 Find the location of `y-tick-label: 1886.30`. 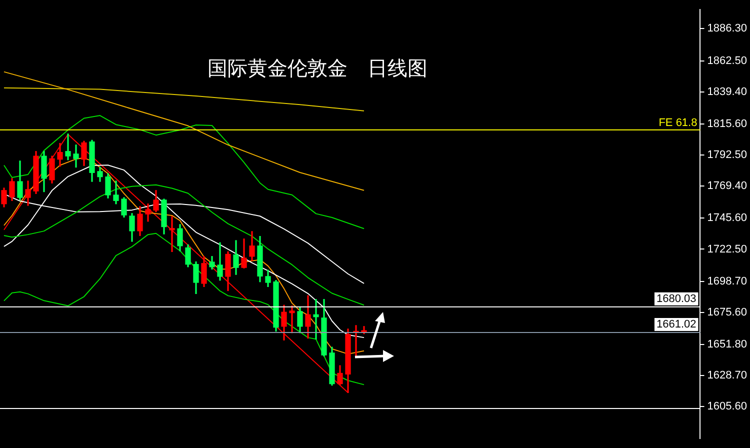

y-tick-label: 1886.30 is located at coordinates (727, 28).